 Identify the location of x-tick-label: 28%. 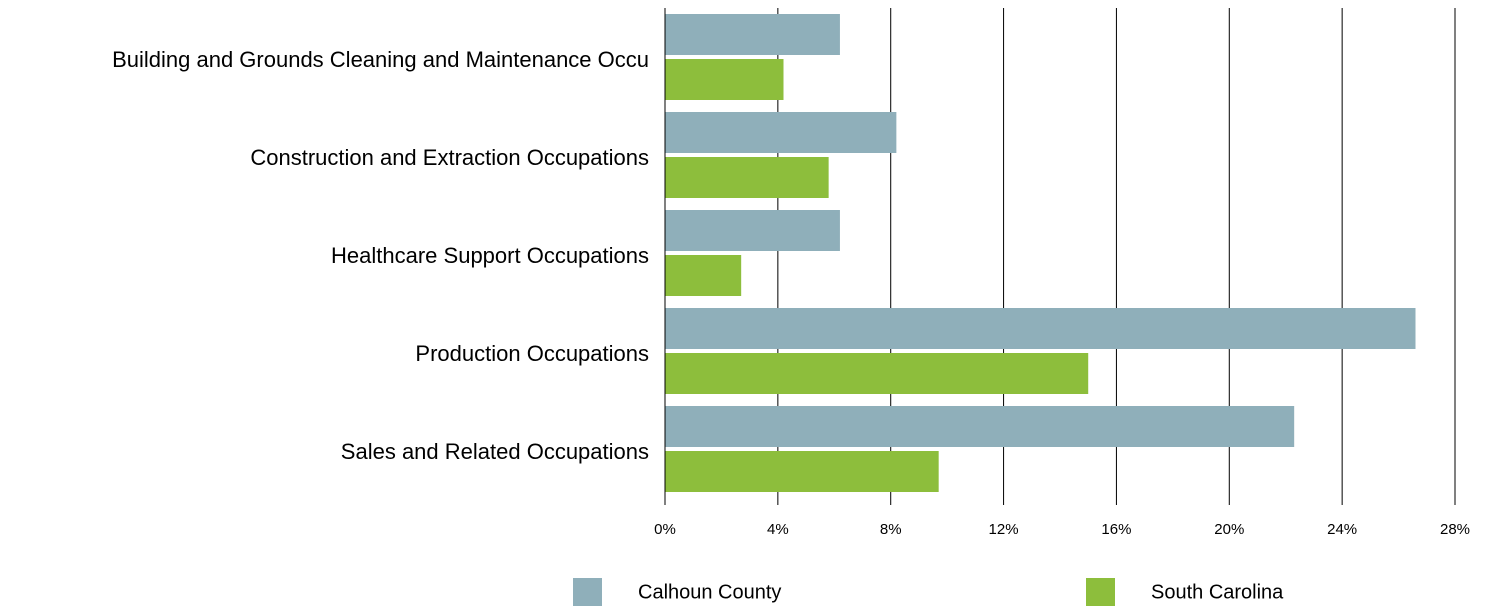
(1455, 529).